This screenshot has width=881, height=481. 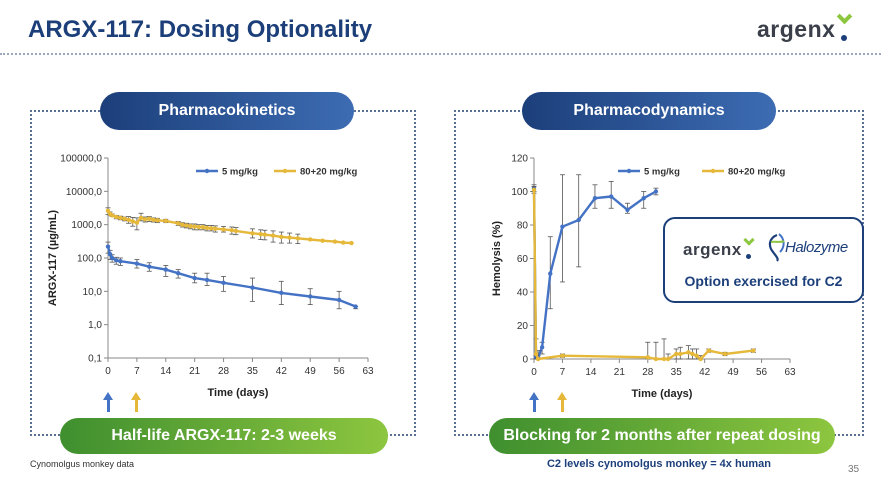 I want to click on pd-y-tick-label: 60, so click(x=523, y=259).